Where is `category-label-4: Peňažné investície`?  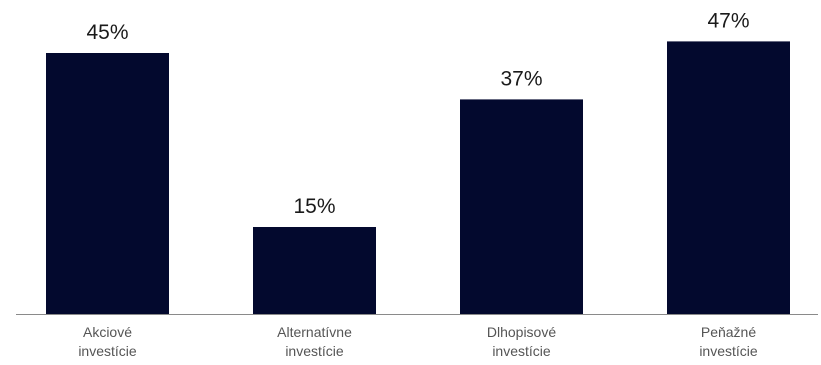 category-label-4: Peňažné investície is located at coordinates (728, 341).